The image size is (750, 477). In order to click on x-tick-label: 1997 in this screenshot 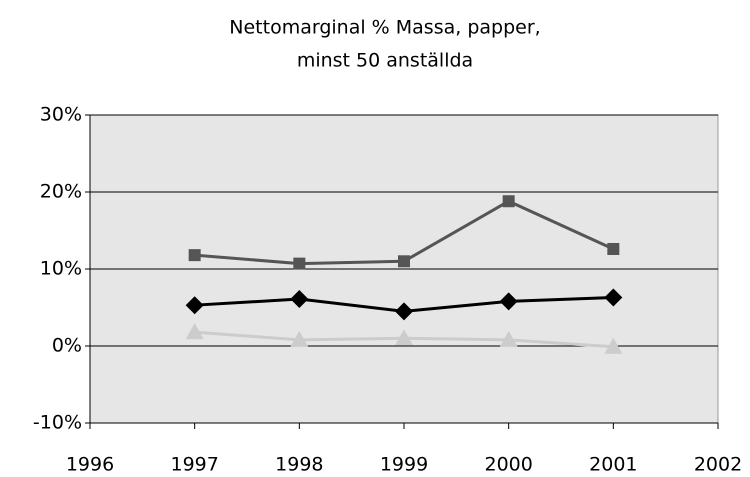, I will do `click(194, 465)`.